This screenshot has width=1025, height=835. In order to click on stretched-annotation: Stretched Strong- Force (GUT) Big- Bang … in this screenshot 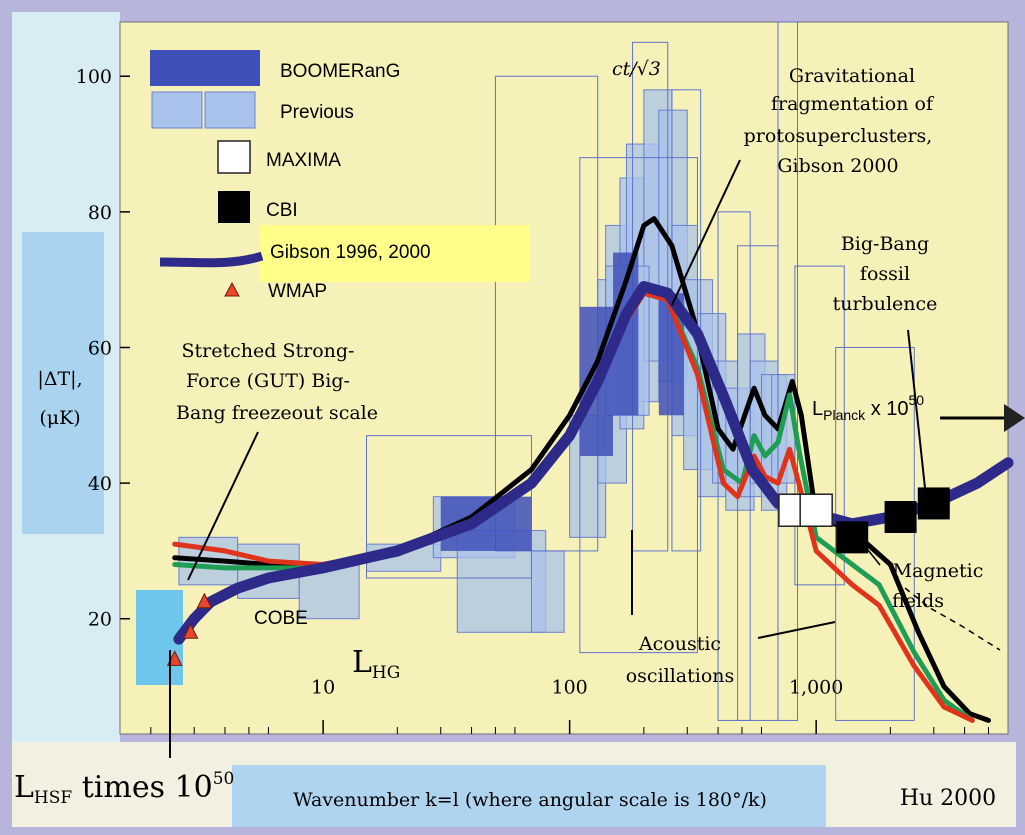, I will do `click(277, 382)`.